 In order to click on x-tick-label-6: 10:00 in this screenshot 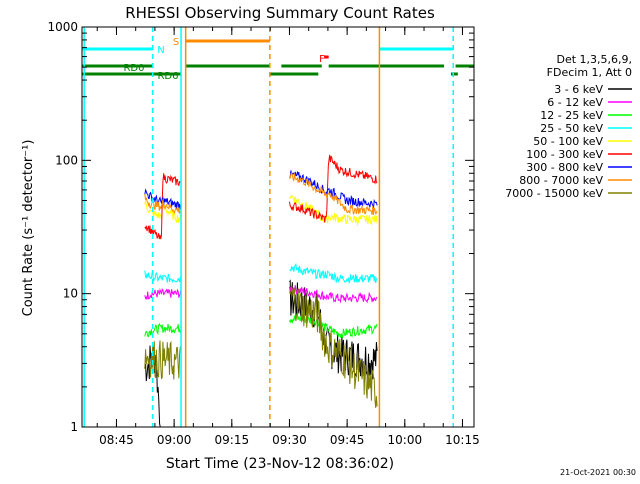, I will do `click(405, 440)`.